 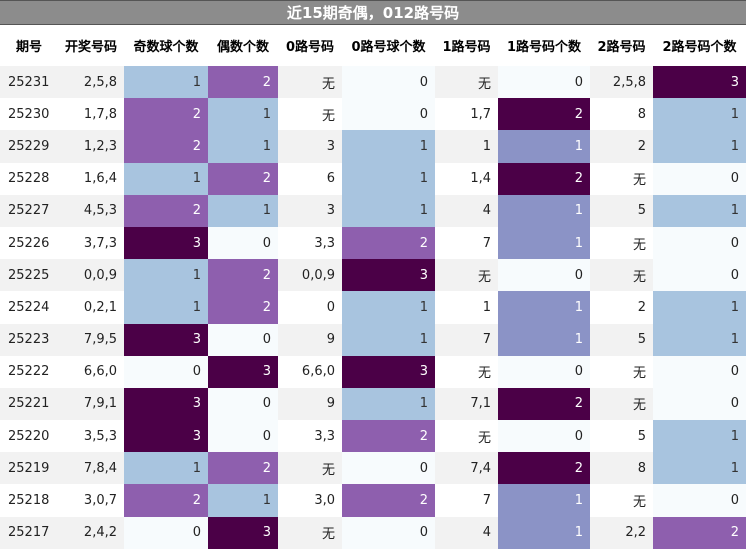 What do you see at coordinates (29, 210) in the screenshot?
I see `issue-cell: 25227` at bounding box center [29, 210].